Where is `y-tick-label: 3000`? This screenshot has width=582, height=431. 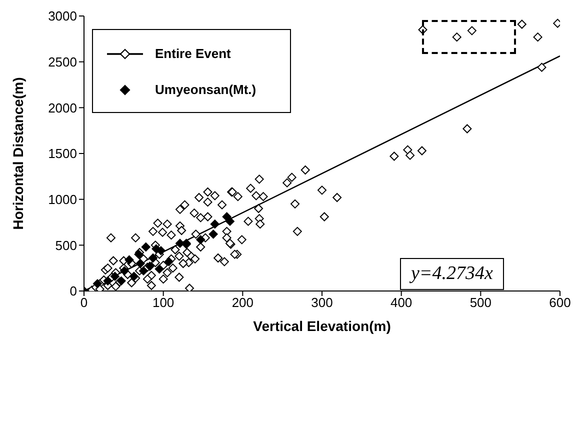
y-tick-label: 3000 is located at coordinates (62, 16).